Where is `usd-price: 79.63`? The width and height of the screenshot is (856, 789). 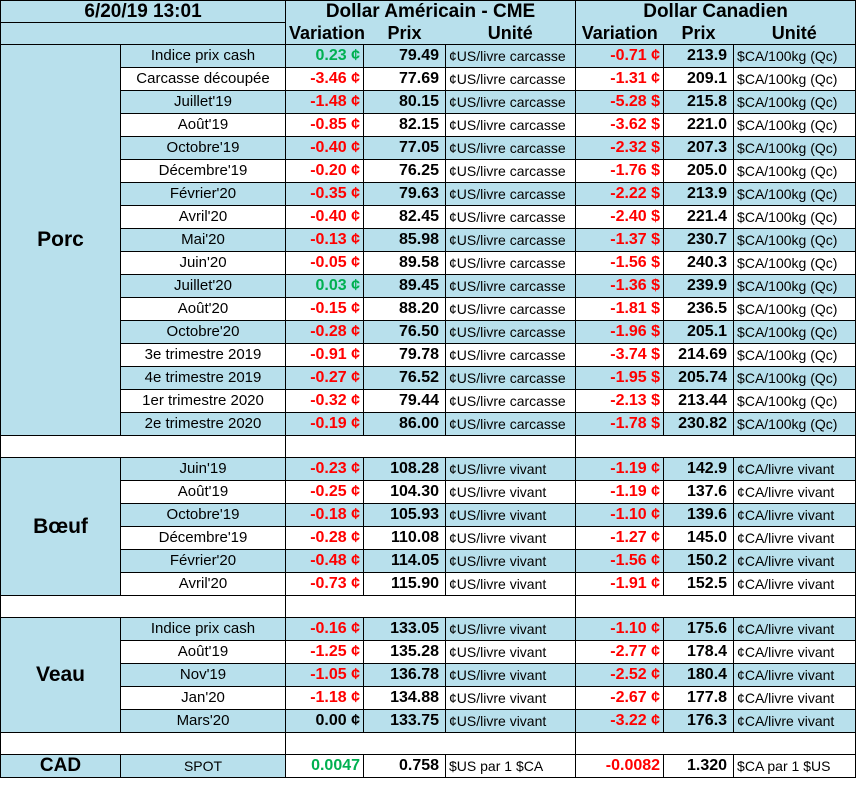
usd-price: 79.63 is located at coordinates (405, 194).